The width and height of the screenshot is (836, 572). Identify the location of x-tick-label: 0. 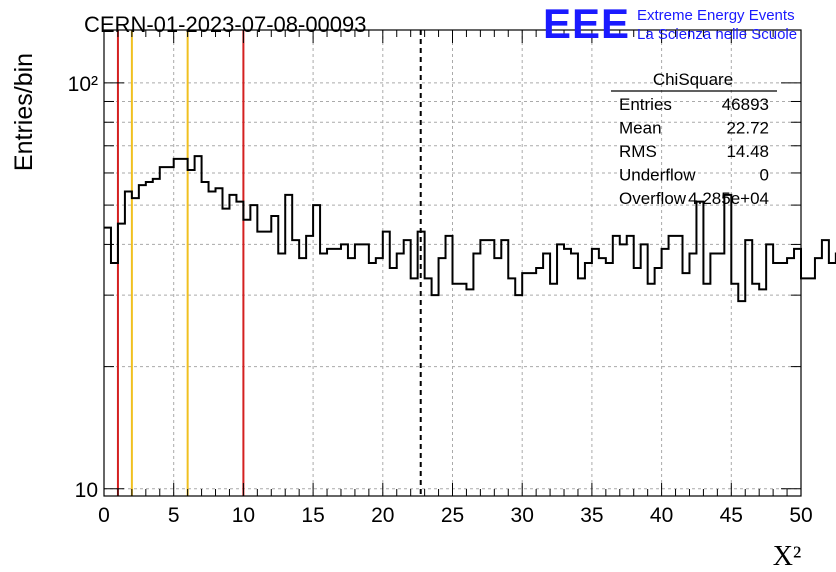
(104, 515).